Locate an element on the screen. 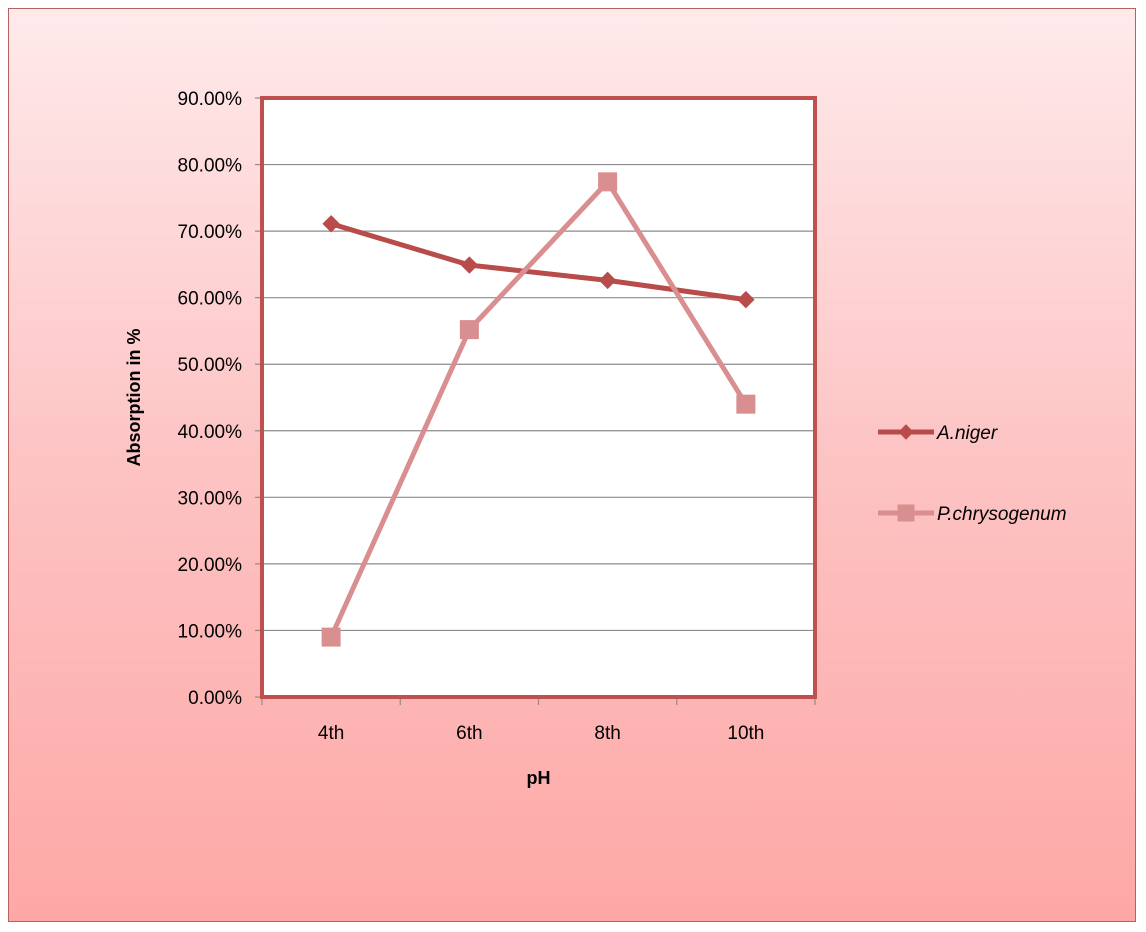 The height and width of the screenshot is (932, 1146). x-tick-label: 6th is located at coordinates (469, 733).